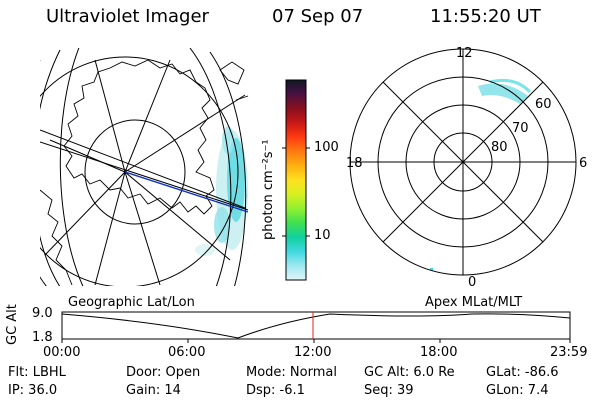  I want to click on x-tick-1200: 12:00, so click(313, 352).